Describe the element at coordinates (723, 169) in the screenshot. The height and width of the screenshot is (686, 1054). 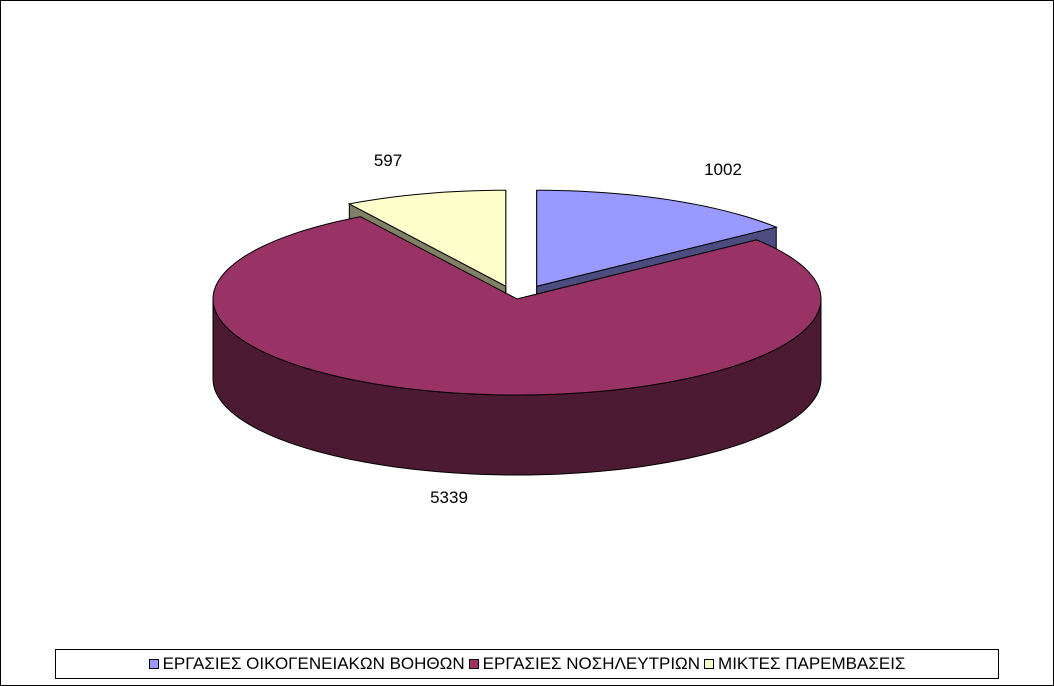
I see `data-label-oikogeneiakon: 1002` at that location.